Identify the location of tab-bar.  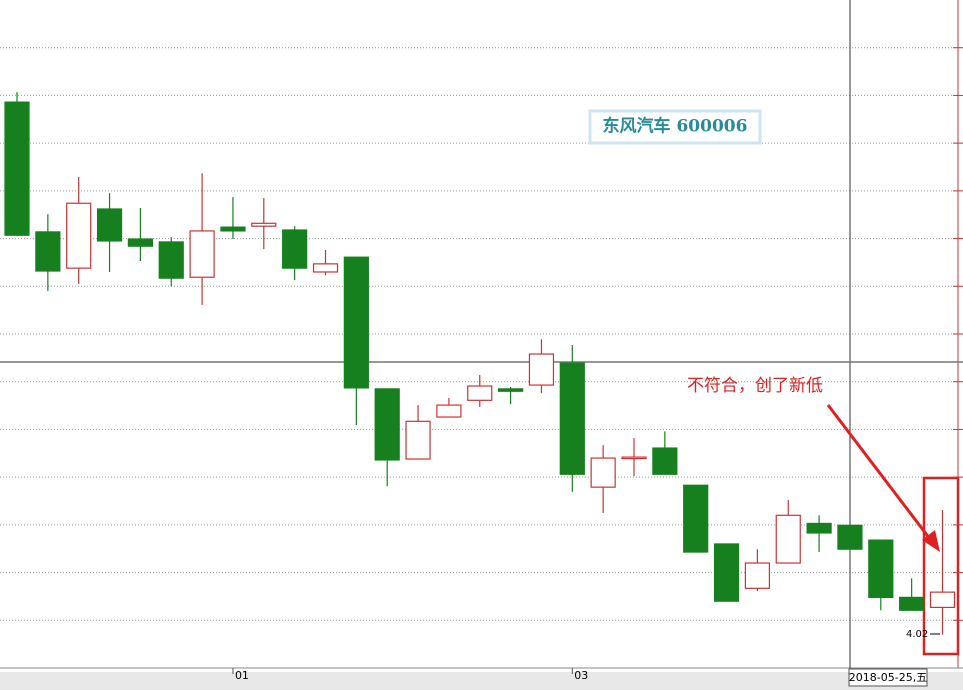
(481, 681).